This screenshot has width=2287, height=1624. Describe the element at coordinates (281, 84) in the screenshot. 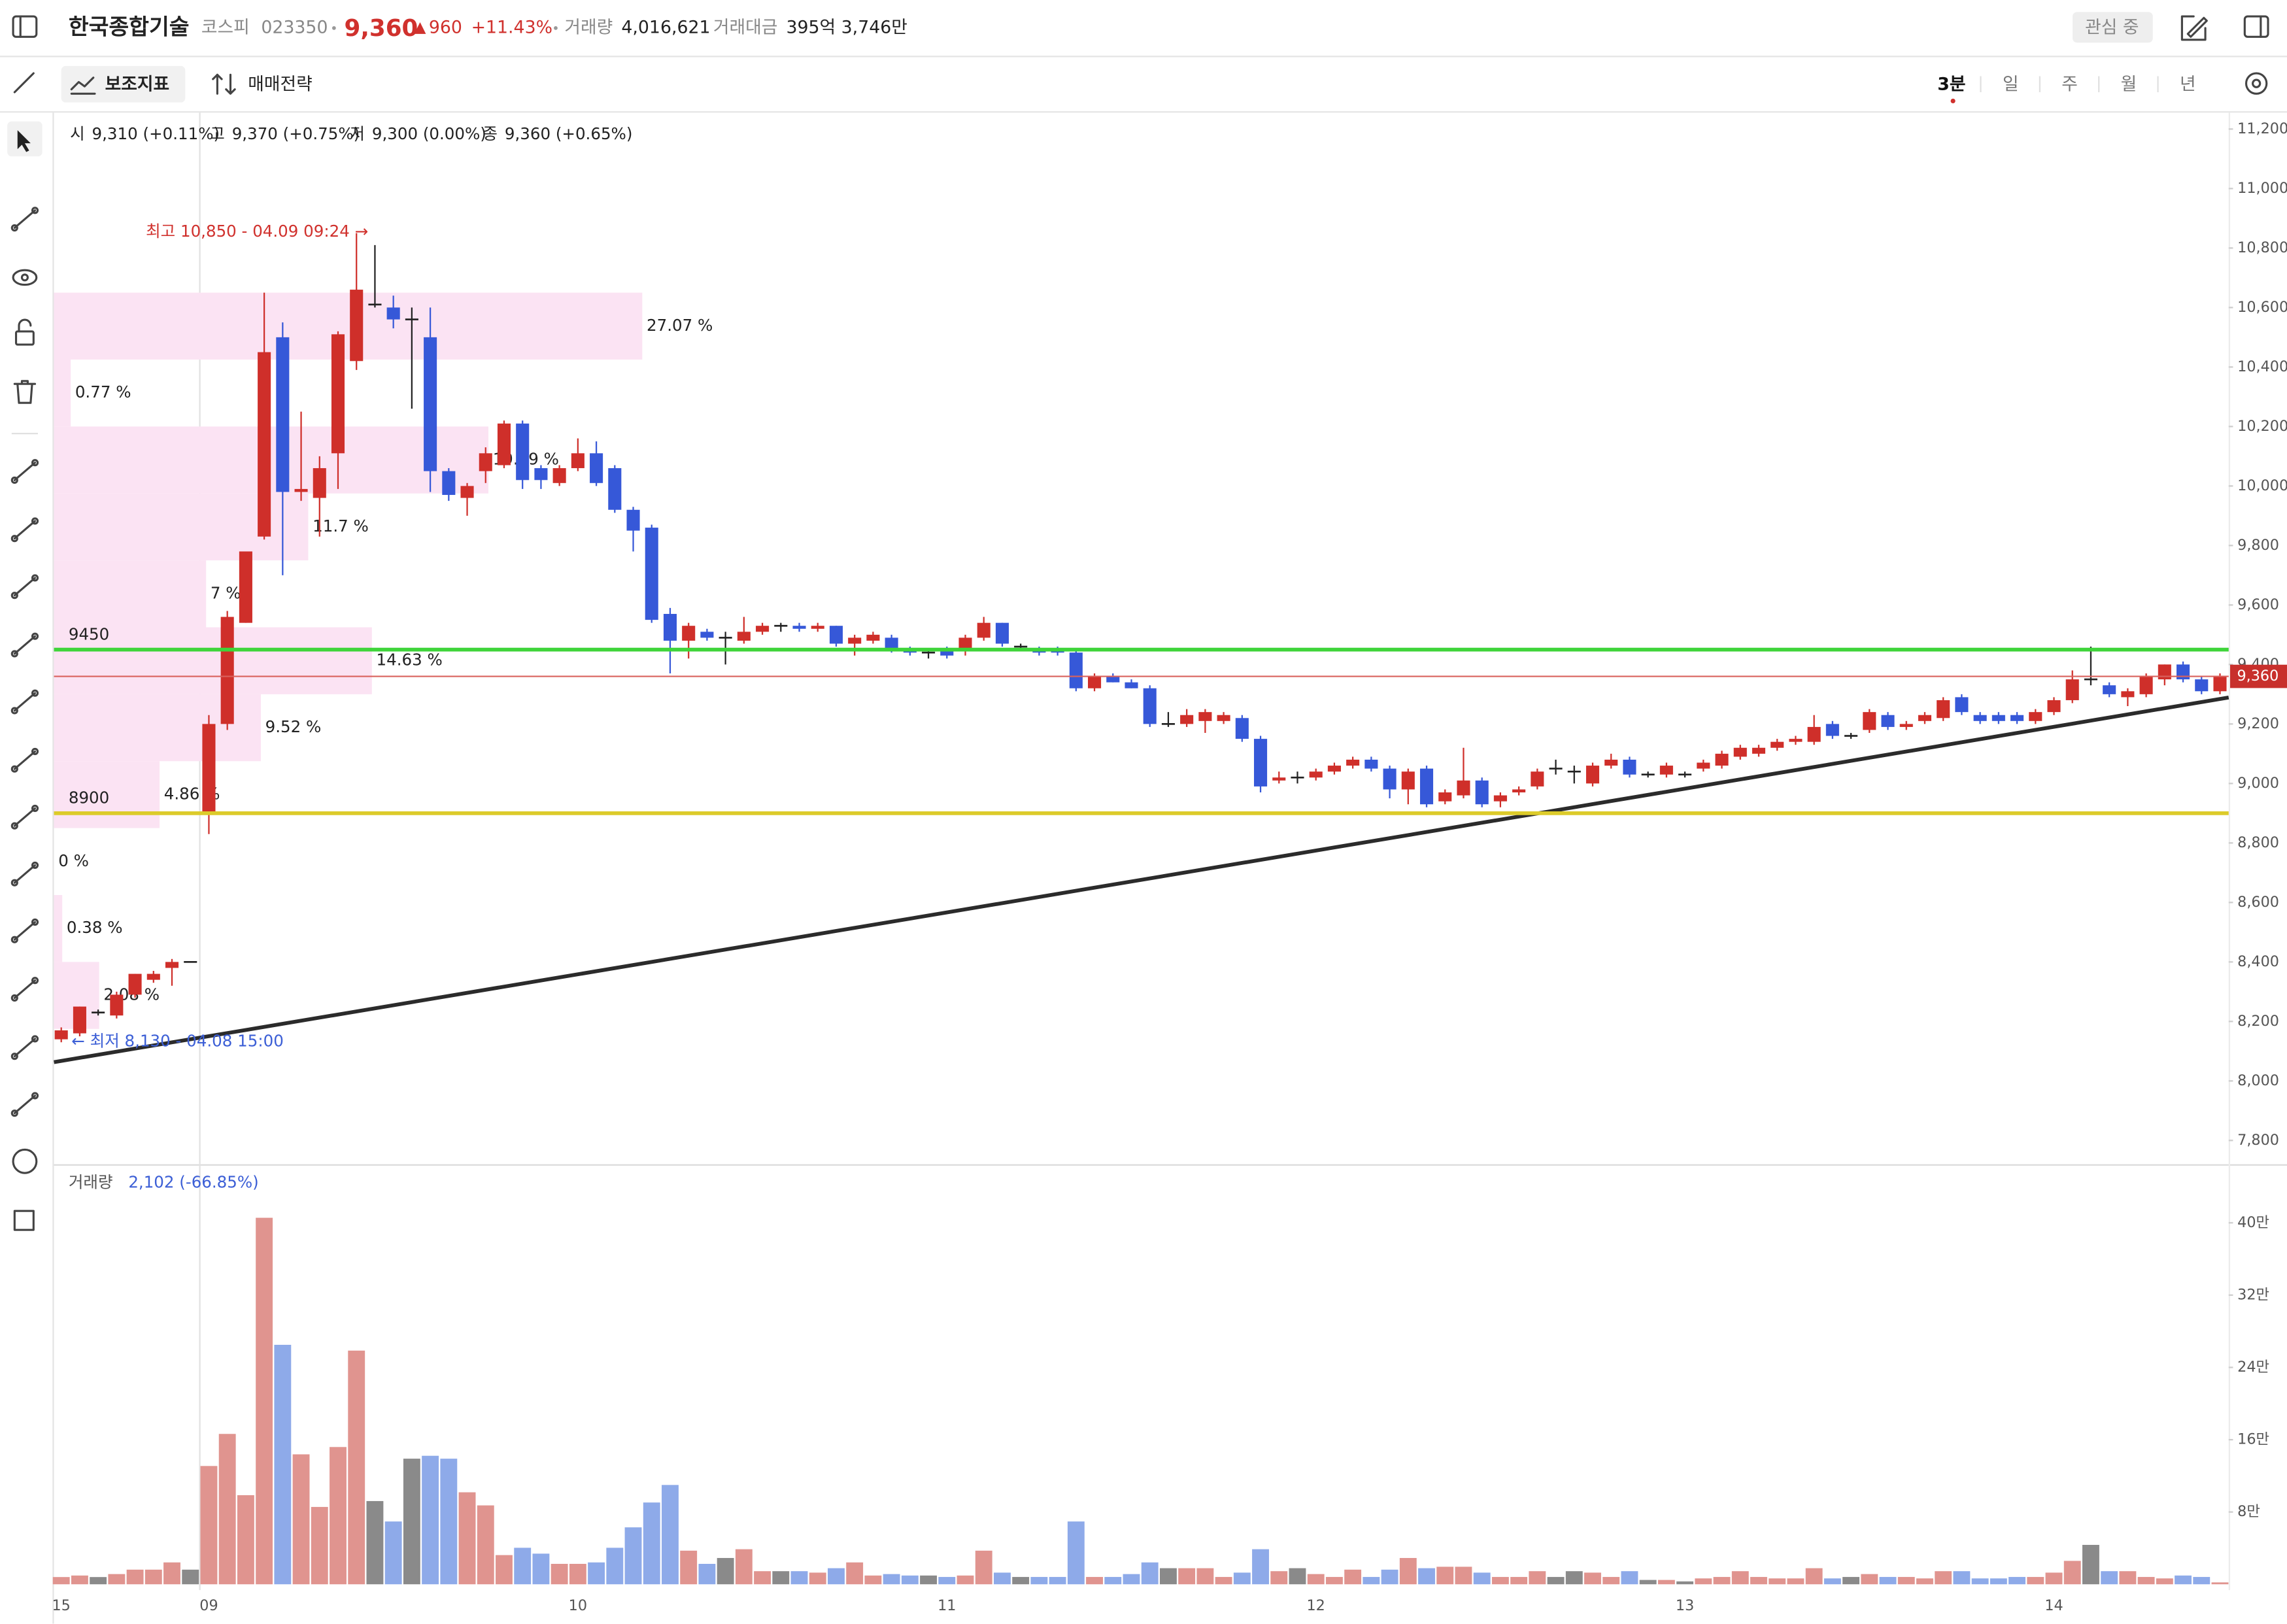

I see `strategy-label: 매매전략` at that location.